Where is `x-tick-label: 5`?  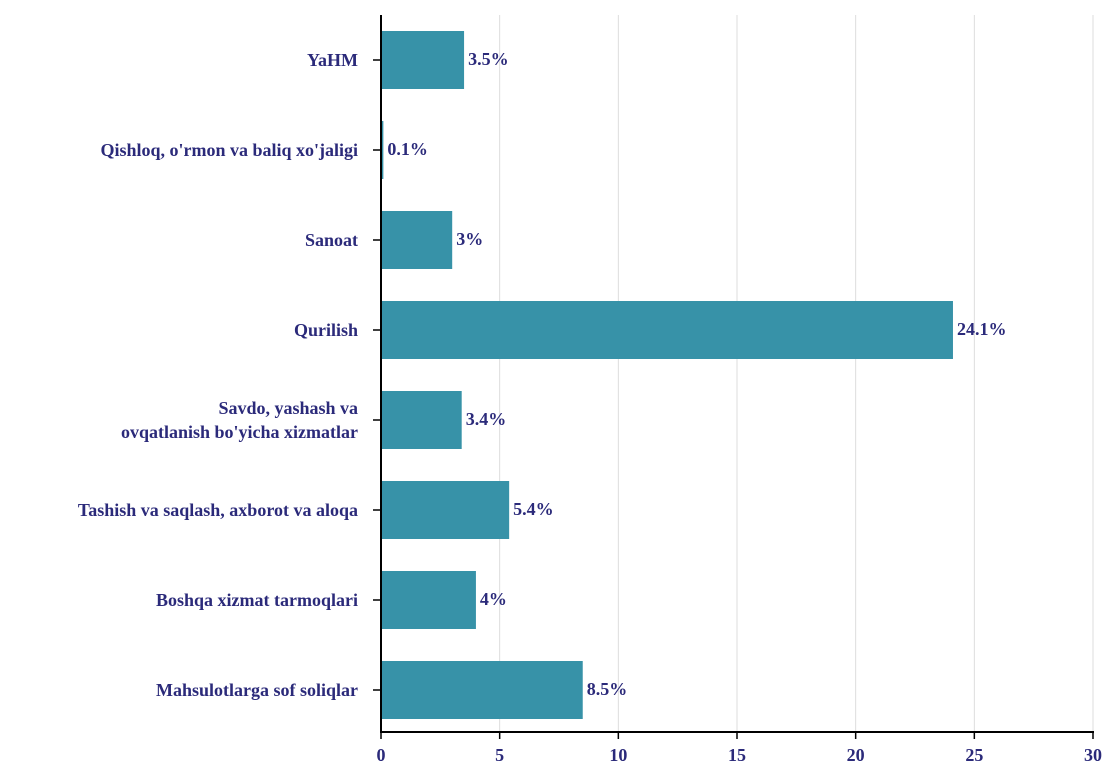 x-tick-label: 5 is located at coordinates (499, 755).